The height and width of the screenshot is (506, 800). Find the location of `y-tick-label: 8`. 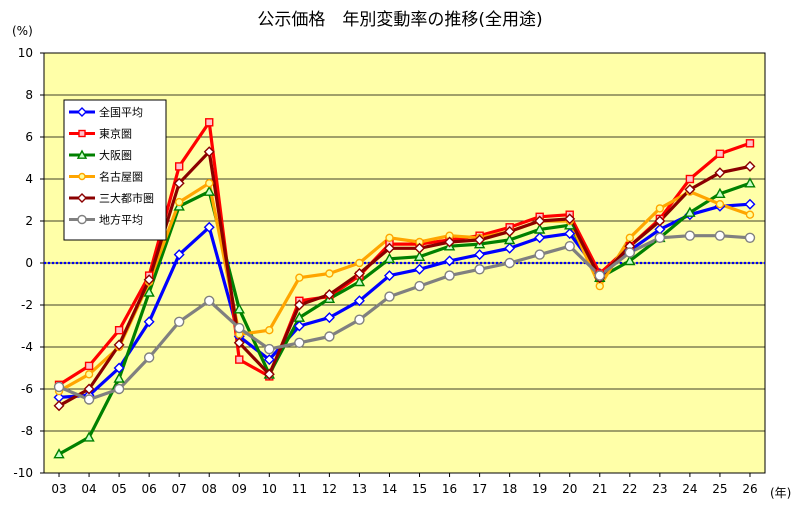

y-tick-label: 8 is located at coordinates (29, 95).